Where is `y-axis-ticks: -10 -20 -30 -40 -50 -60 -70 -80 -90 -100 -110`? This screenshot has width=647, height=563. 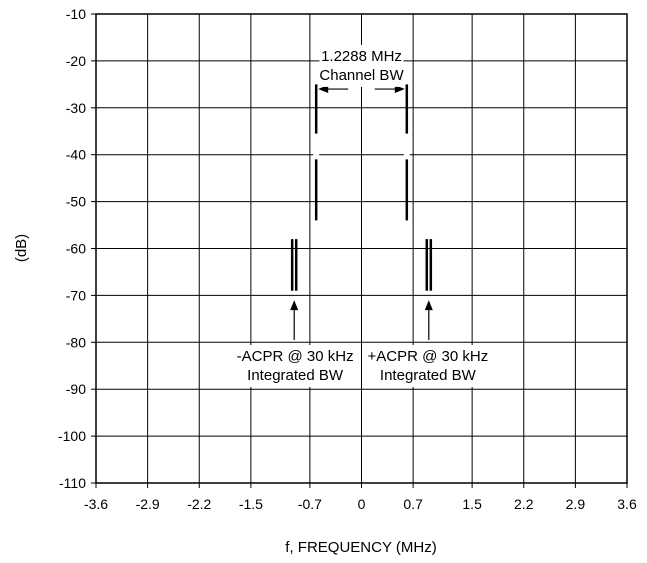
y-axis-ticks: -10 -20 -30 -40 -50 -60 -70 -80 -90 -100 -110 is located at coordinates (77, 248).